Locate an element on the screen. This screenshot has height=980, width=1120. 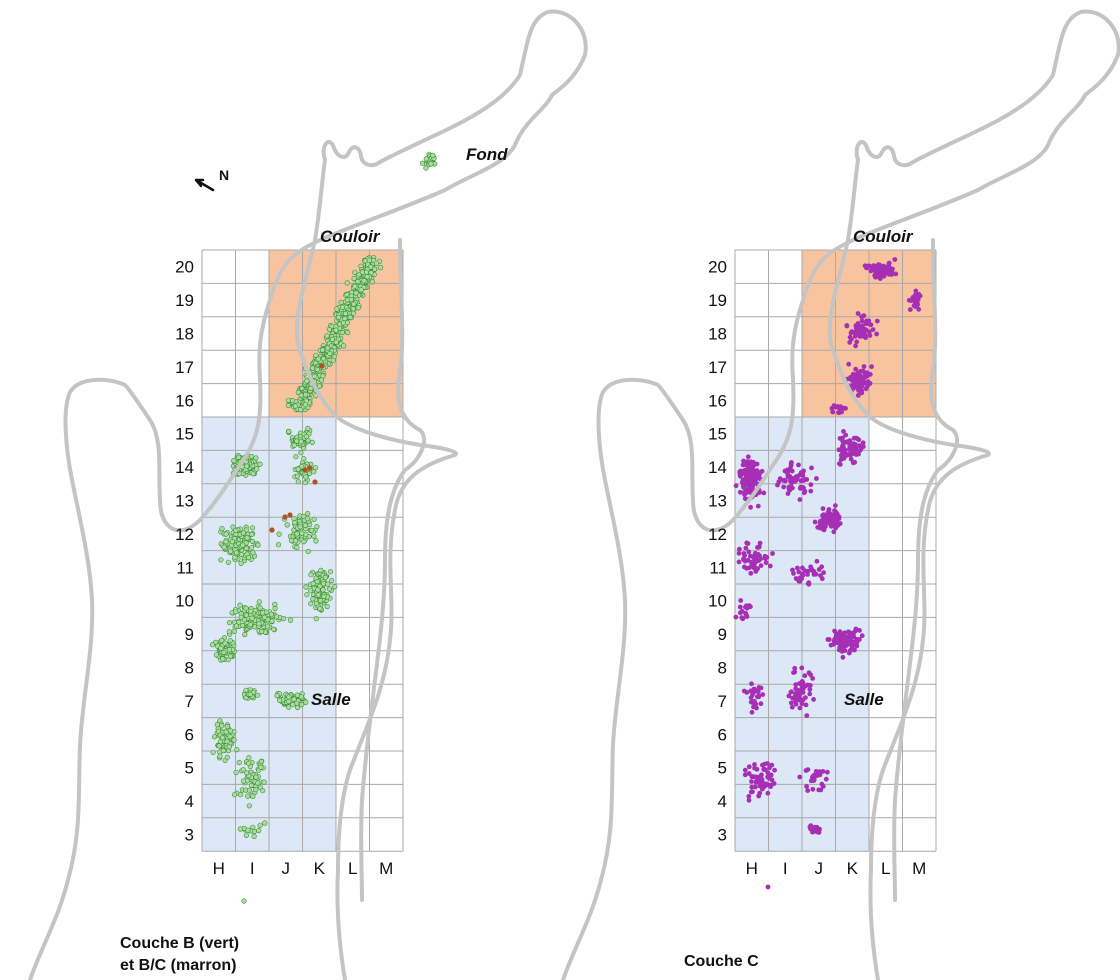
north-label: N is located at coordinates (224, 175).